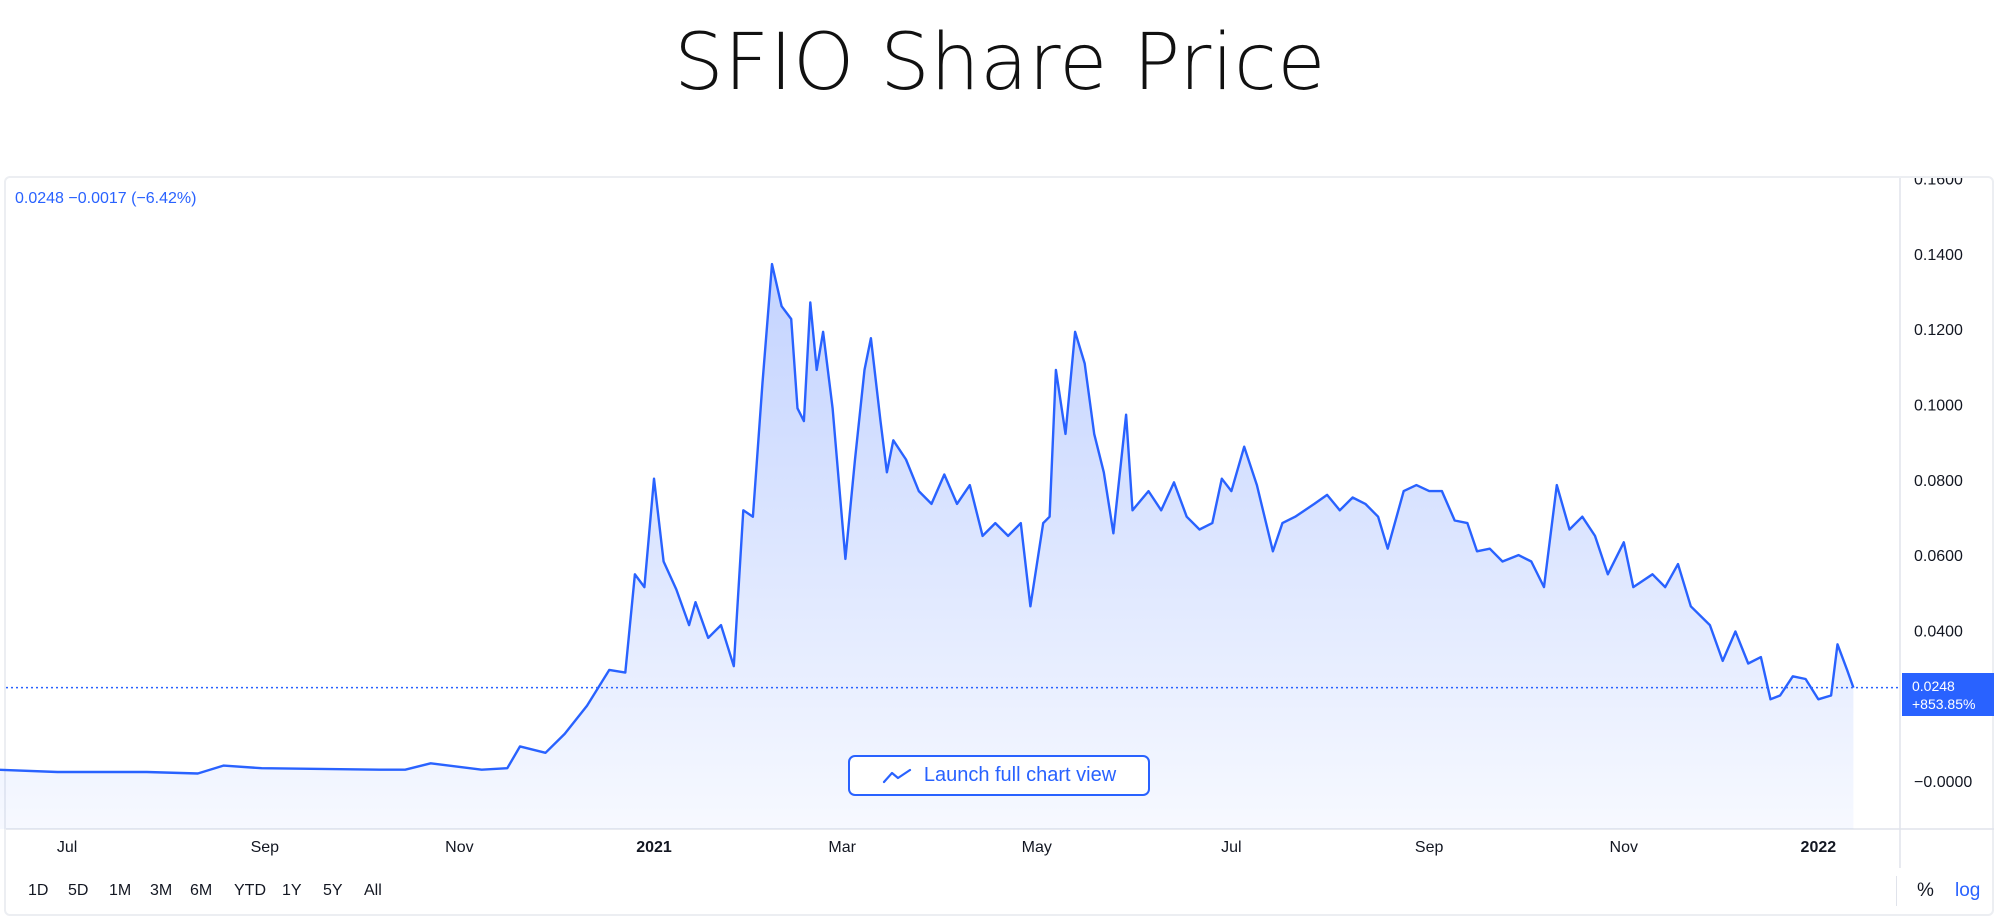 The height and width of the screenshot is (922, 2000). Describe the element at coordinates (896, 775) in the screenshot. I see `chart-line-icon` at that location.